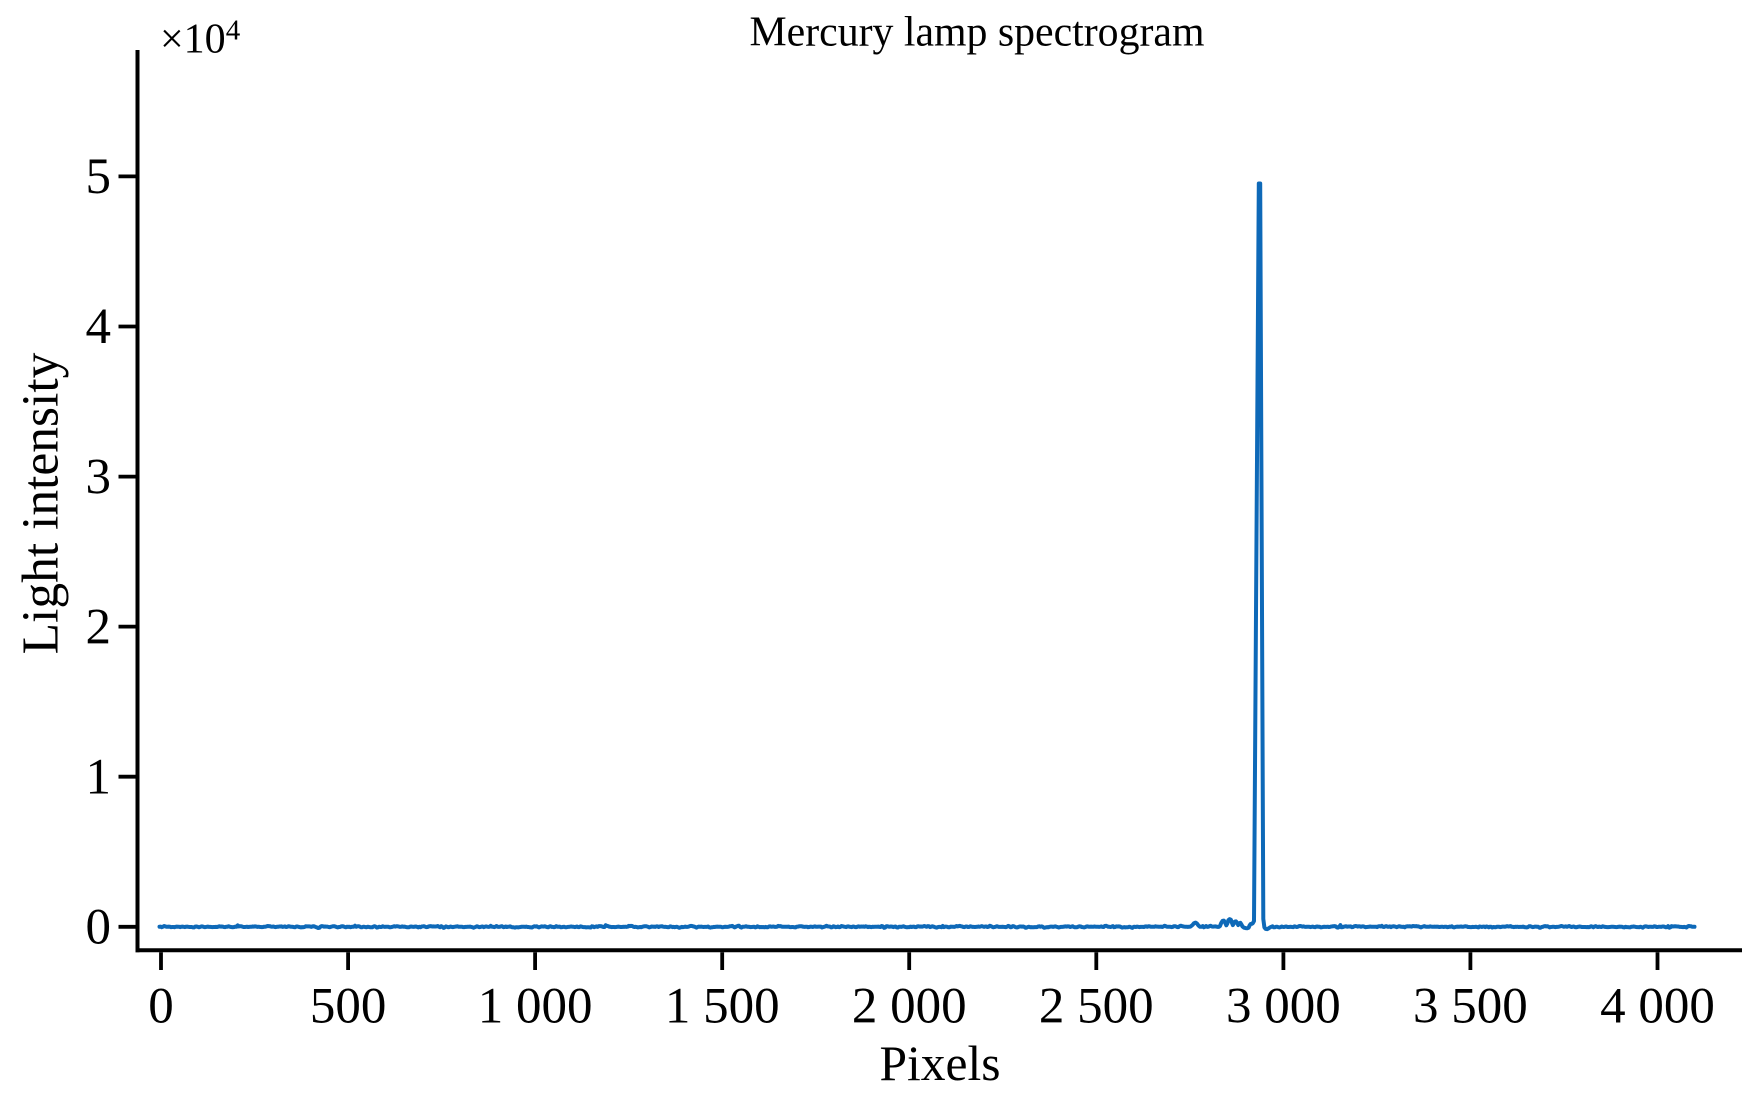 This screenshot has height=1095, width=1745. I want to click on svg-text: 3 000, so click(1283, 1006).